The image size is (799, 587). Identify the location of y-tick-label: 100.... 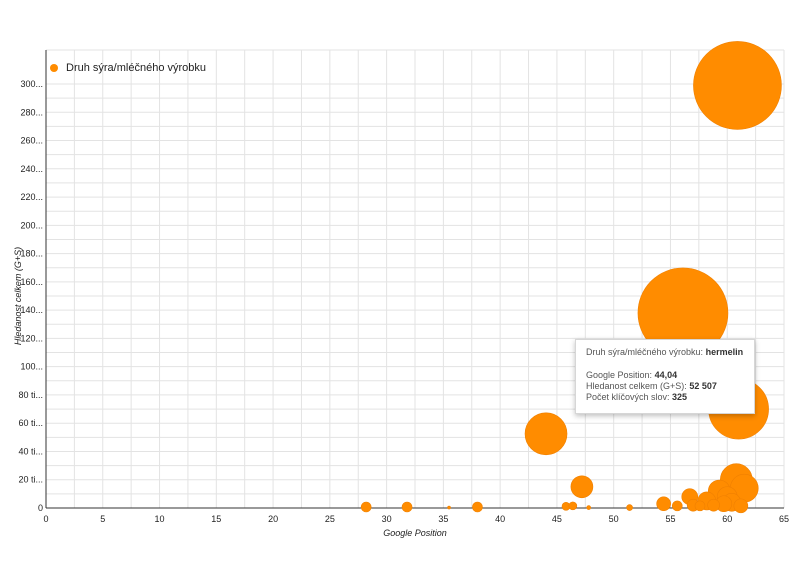
(31, 367).